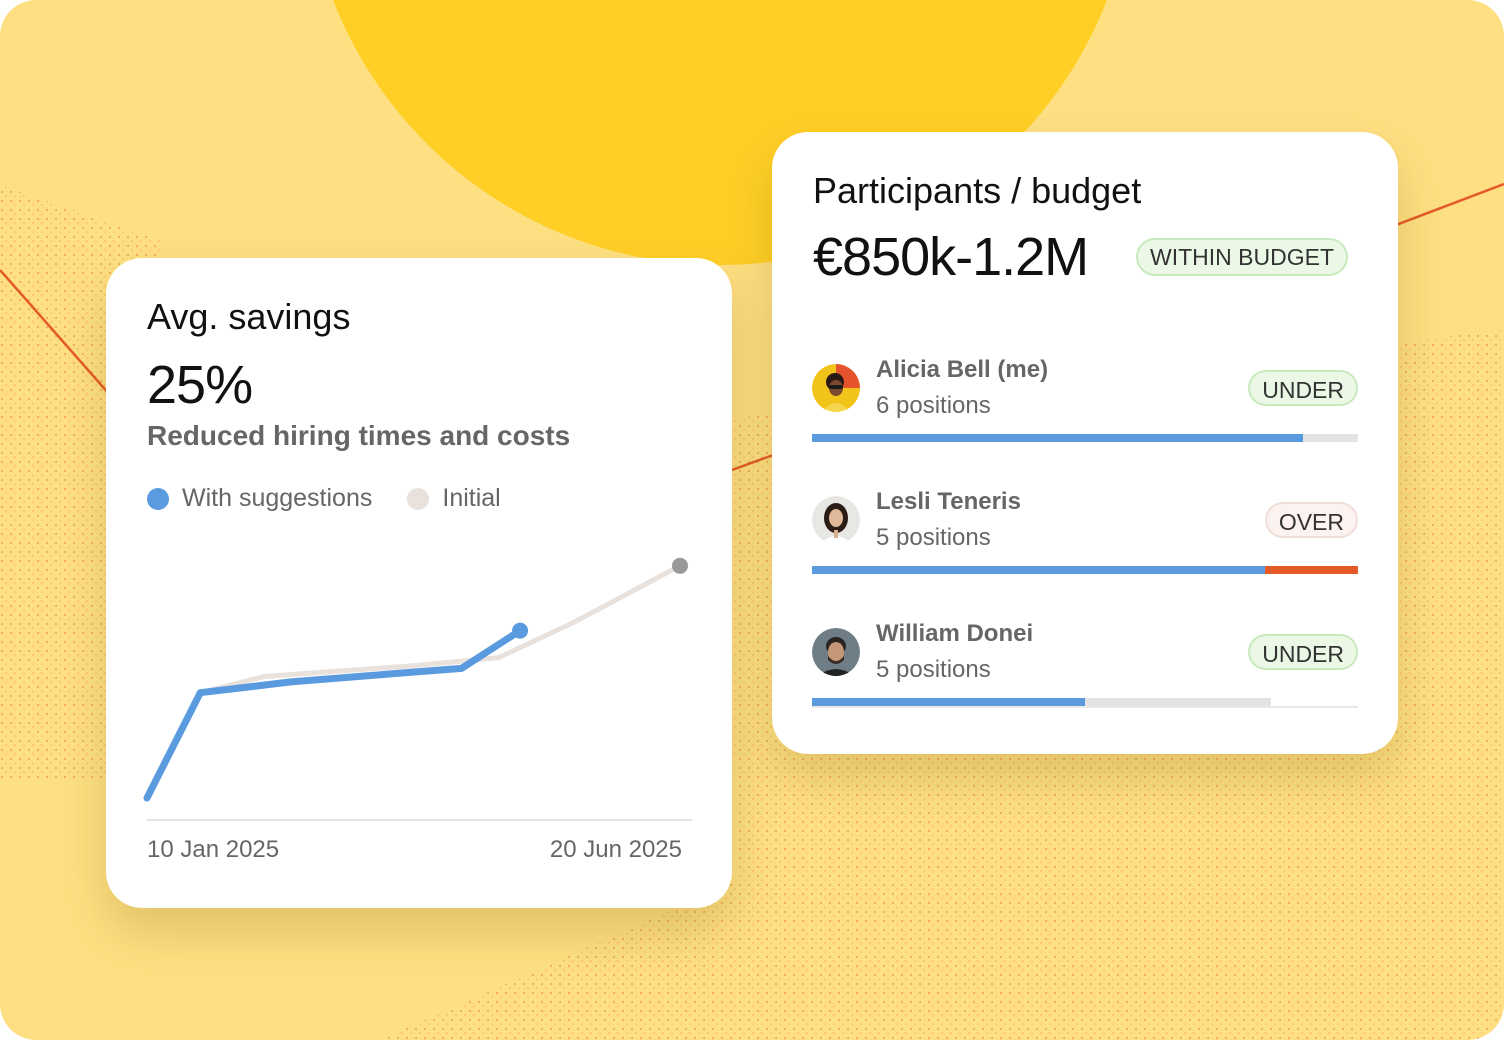 This screenshot has width=1504, height=1040. What do you see at coordinates (1085, 543) in the screenshot?
I see `participant-row: Lesli Teneris 5 positions OVER` at bounding box center [1085, 543].